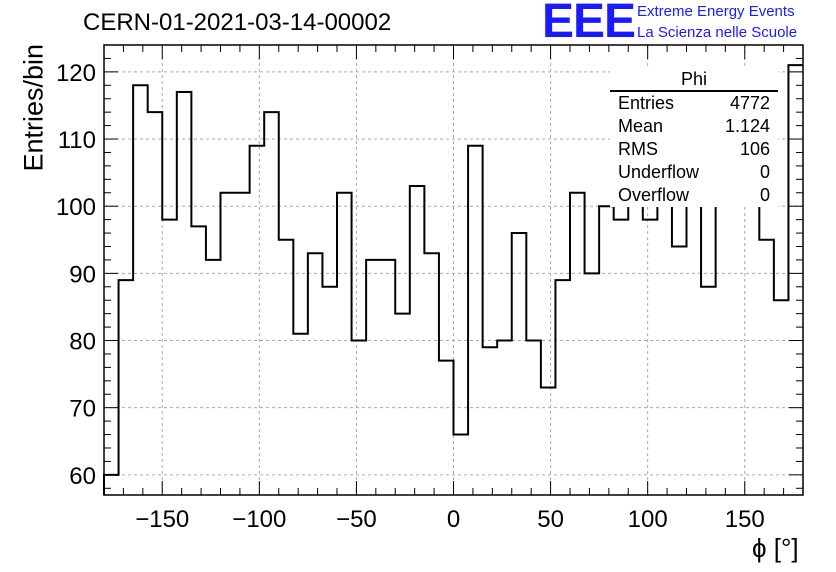  Describe the element at coordinates (453, 519) in the screenshot. I see `x-tick-label: 0` at that location.